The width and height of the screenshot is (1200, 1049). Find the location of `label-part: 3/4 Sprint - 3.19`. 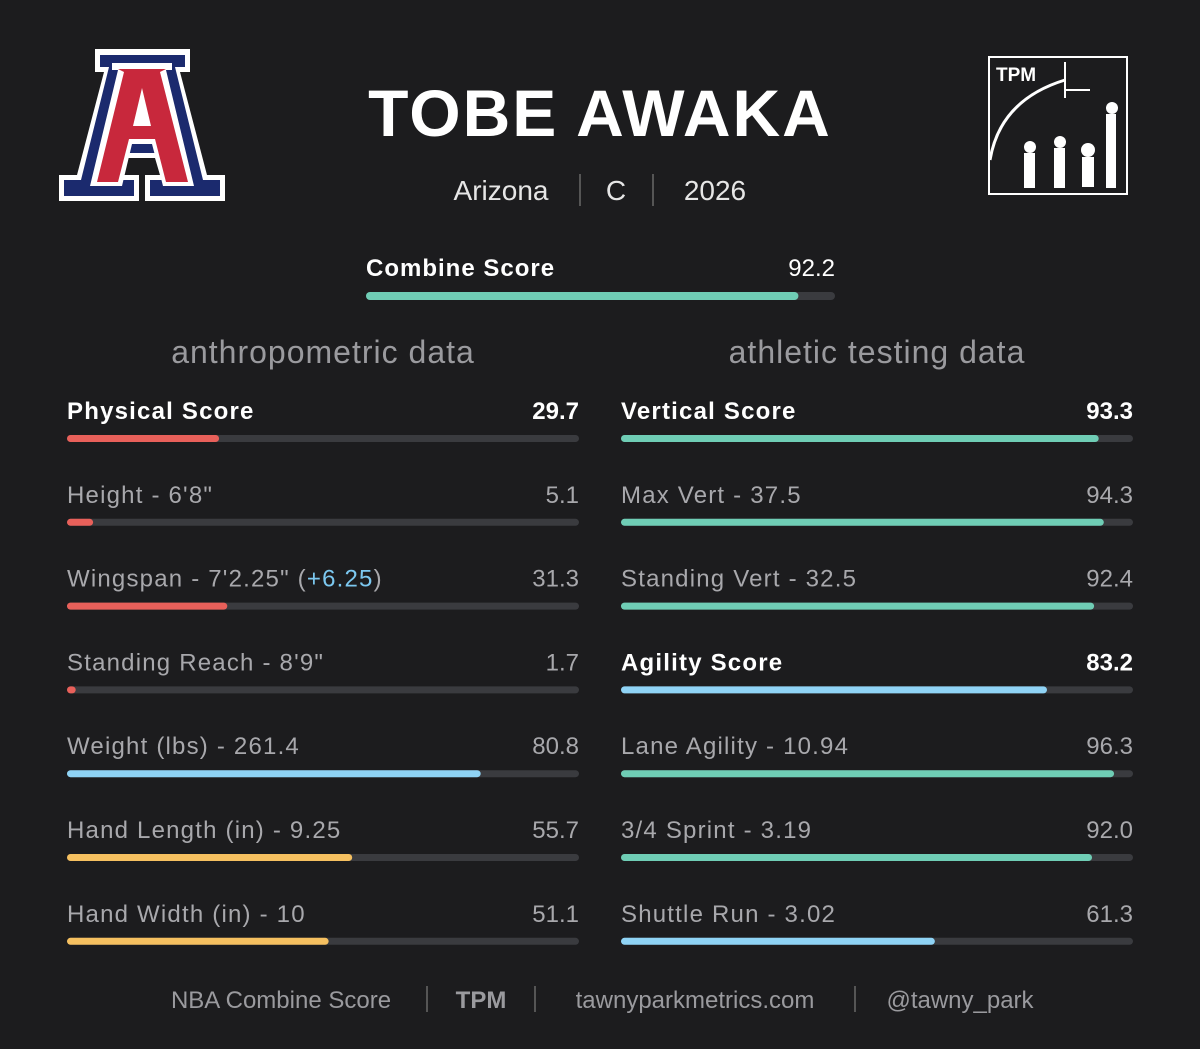

label-part: 3/4 Sprint - 3.19 is located at coordinates (716, 830).